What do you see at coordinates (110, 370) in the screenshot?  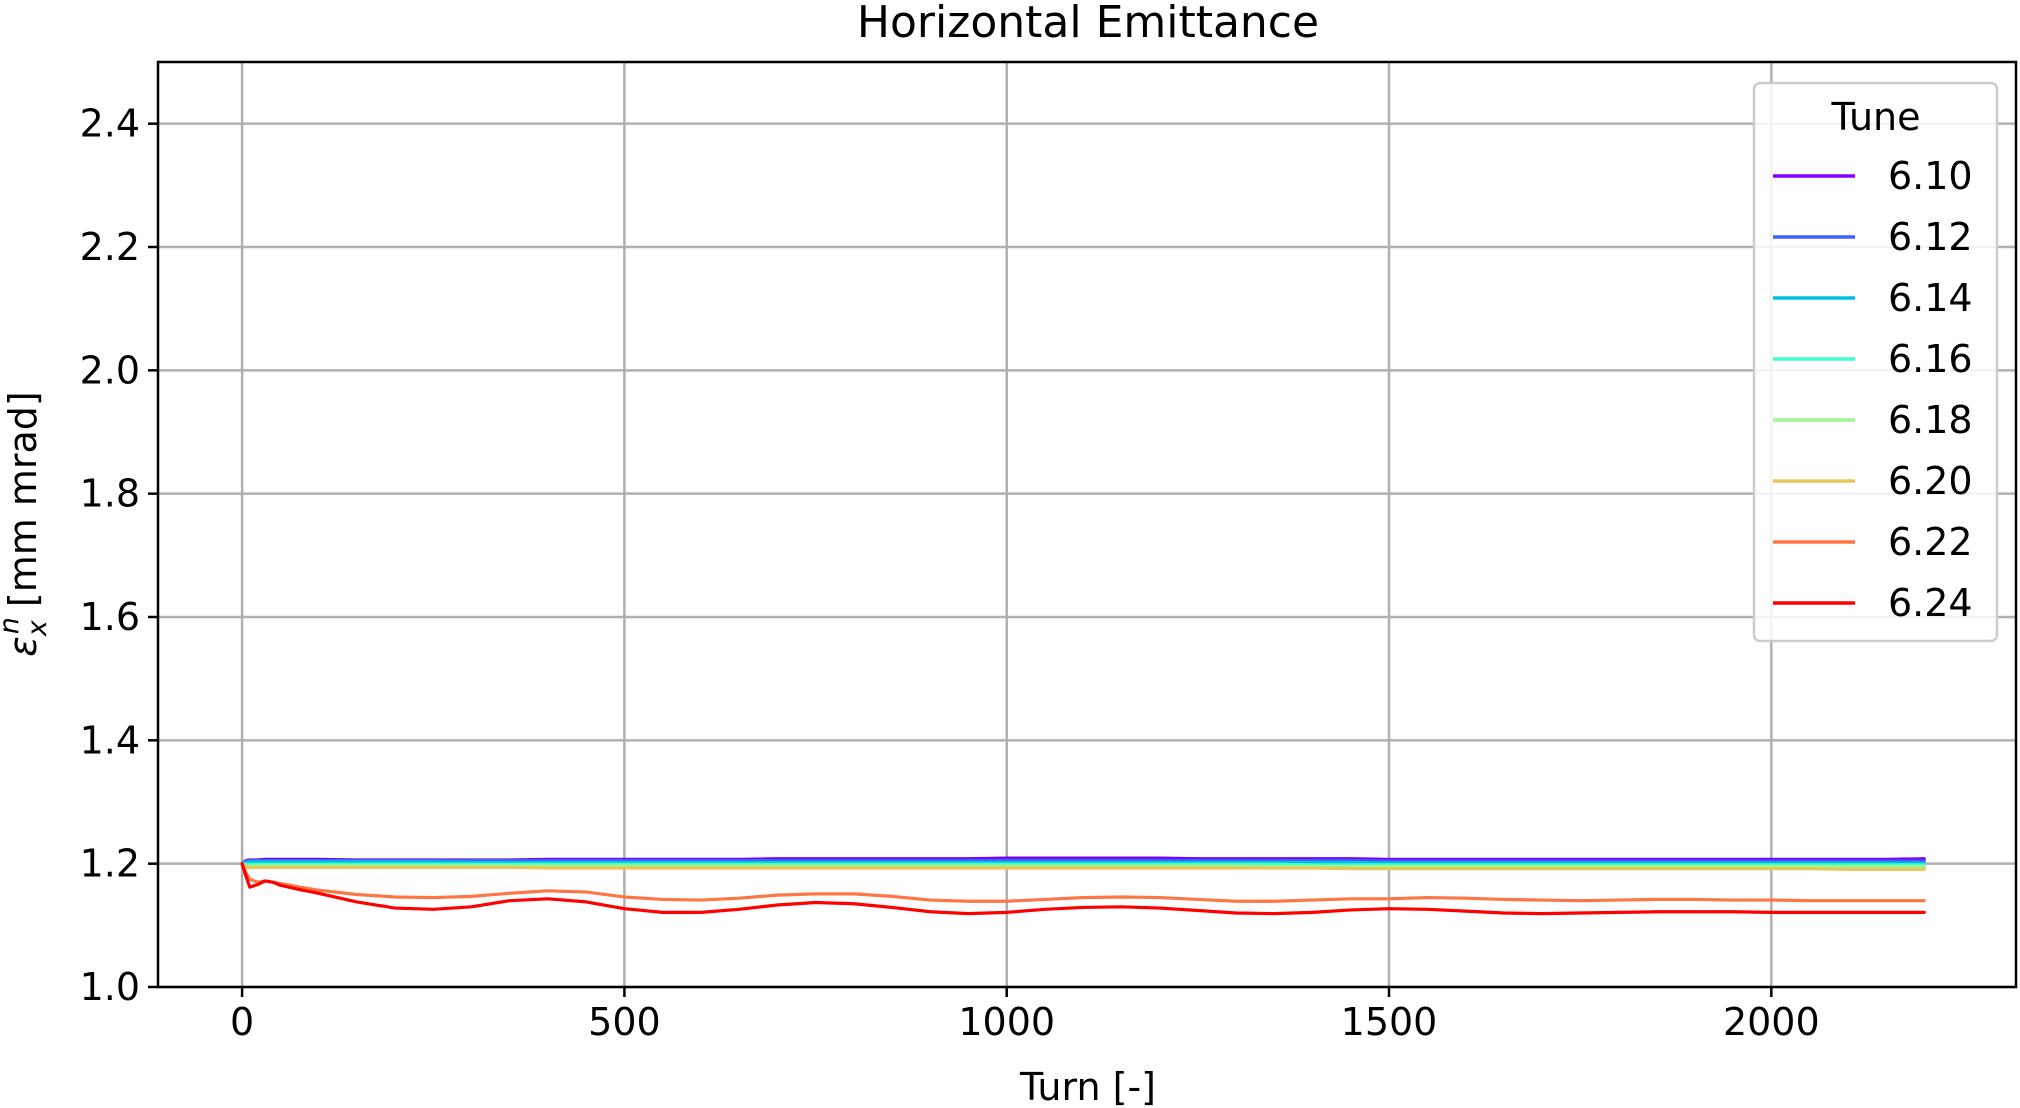 I see `y-tick-label: 2.0` at bounding box center [110, 370].